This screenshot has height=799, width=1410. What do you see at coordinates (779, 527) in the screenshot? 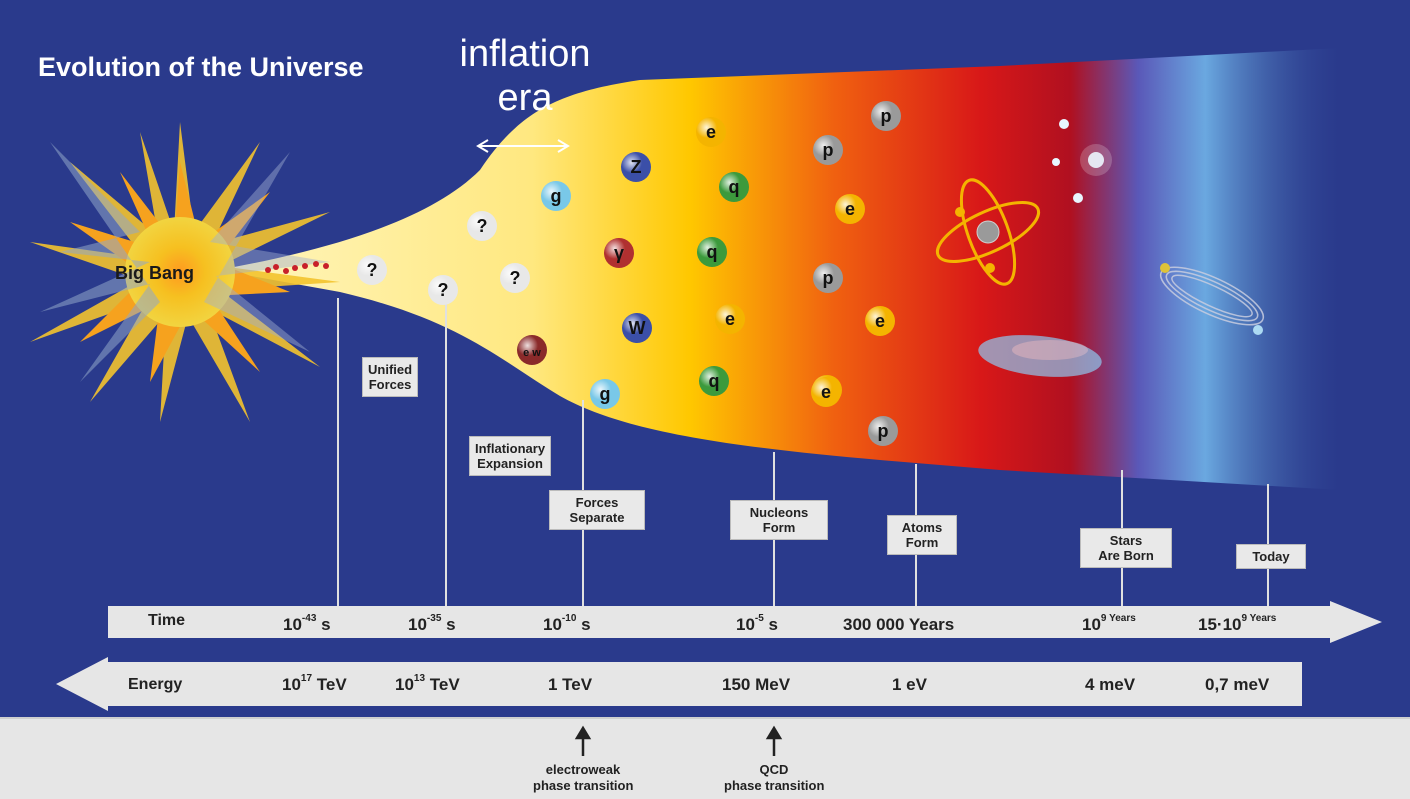
I see `milestone-text: Form` at bounding box center [779, 527].